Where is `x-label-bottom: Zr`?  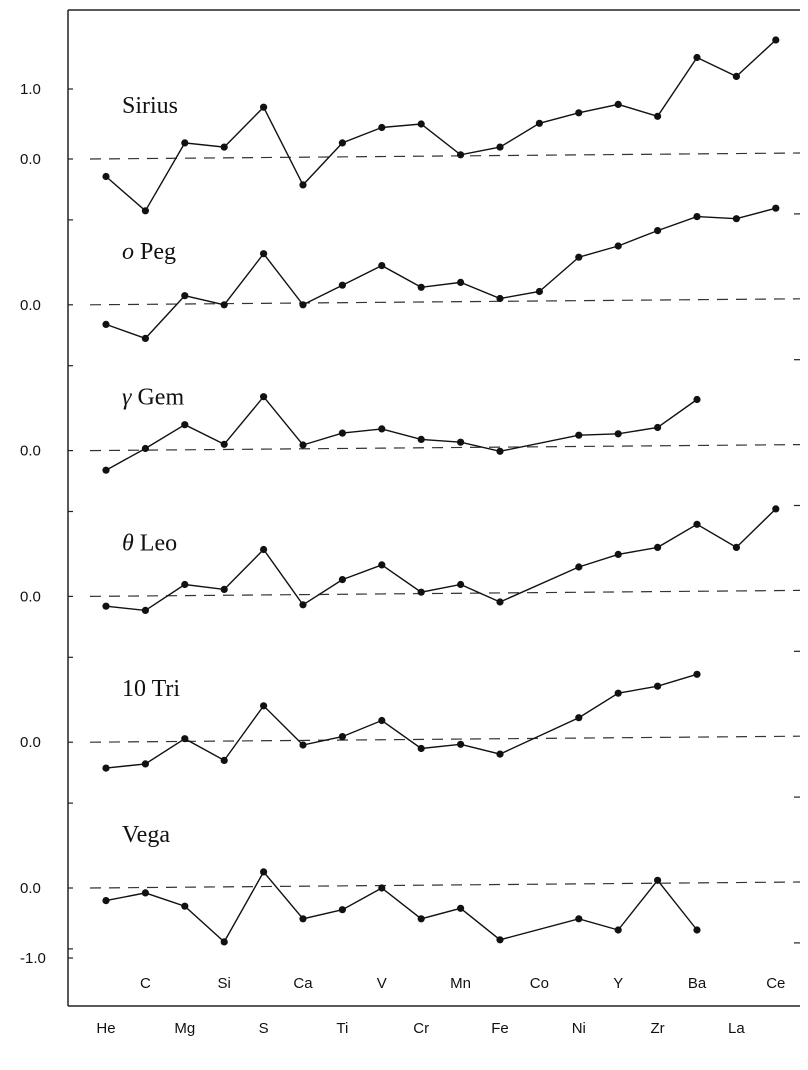
x-label-bottom: Zr is located at coordinates (658, 1028).